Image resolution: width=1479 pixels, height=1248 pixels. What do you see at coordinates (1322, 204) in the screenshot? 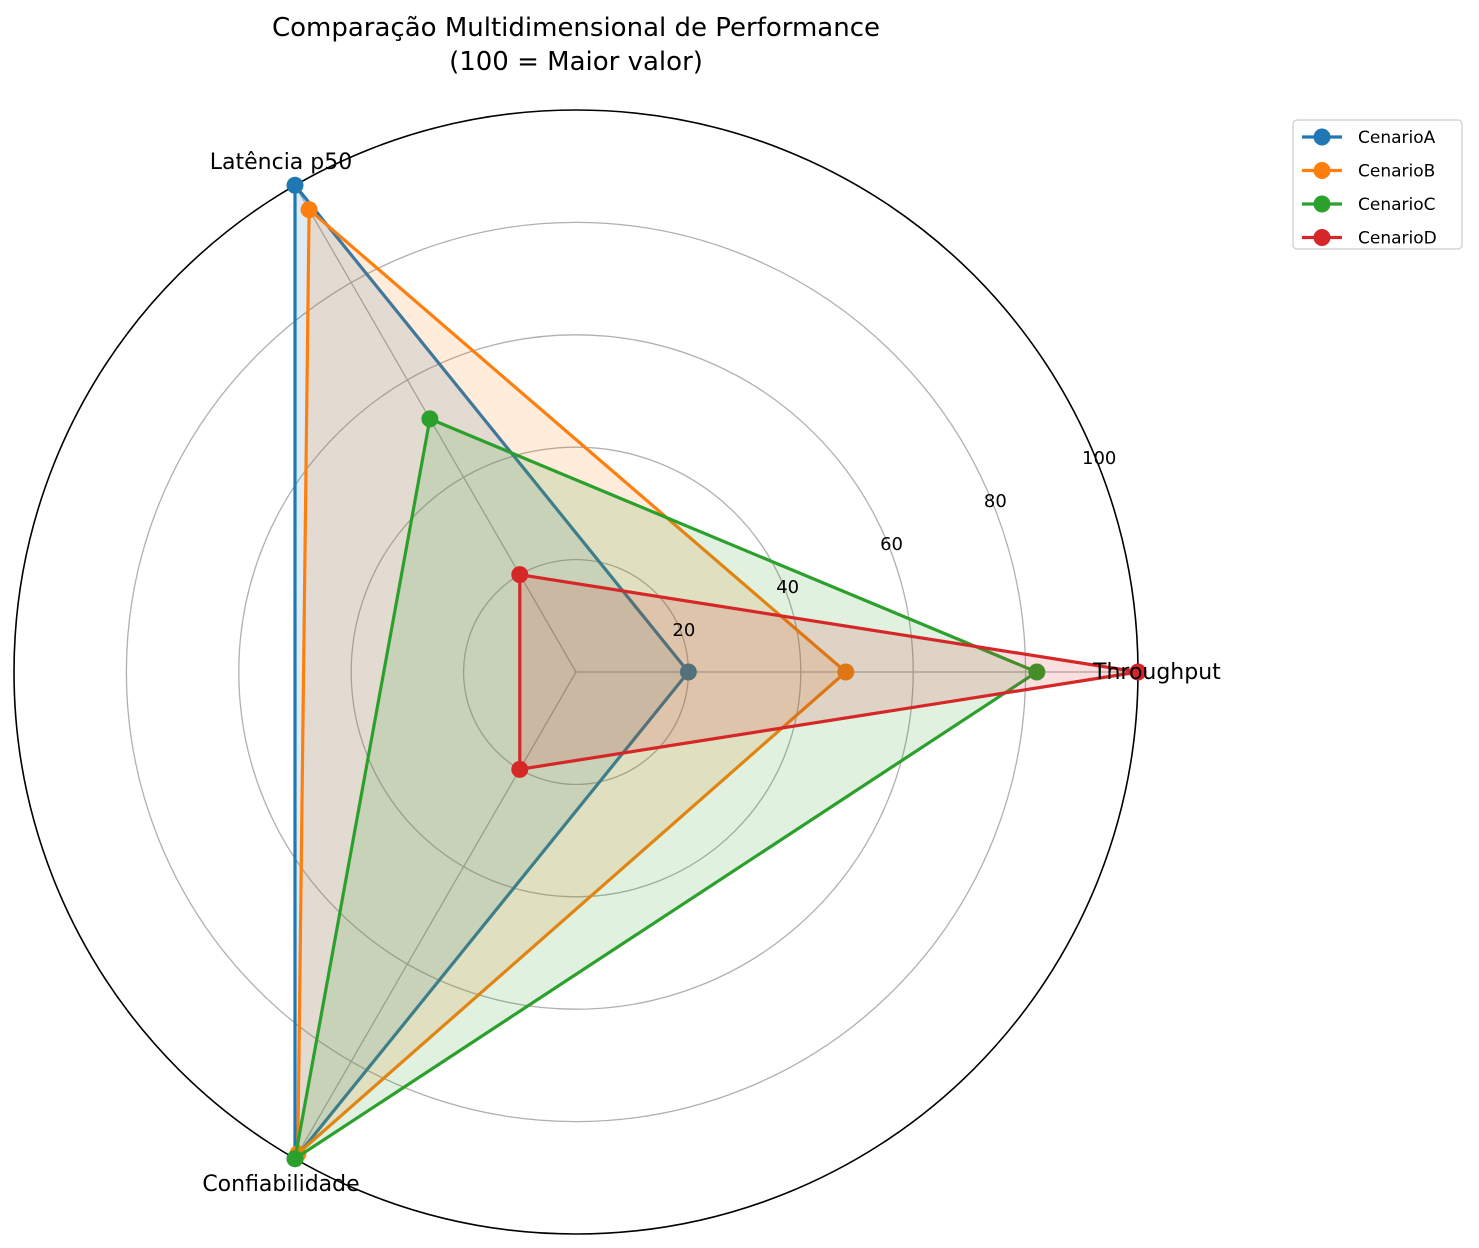
I see `legend-marker-CenarioC` at bounding box center [1322, 204].